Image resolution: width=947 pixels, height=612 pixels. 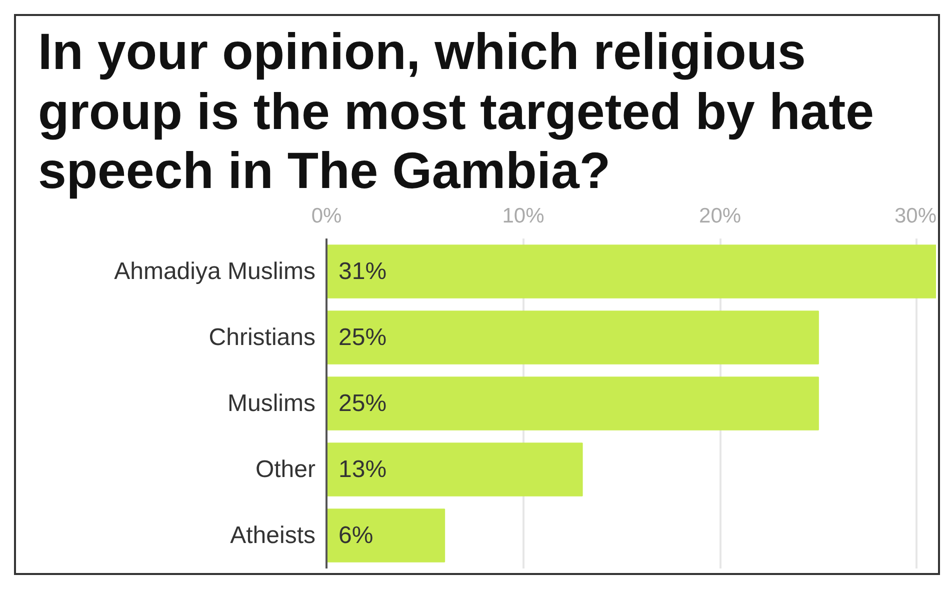 I want to click on data-label: 31%, so click(x=362, y=271).